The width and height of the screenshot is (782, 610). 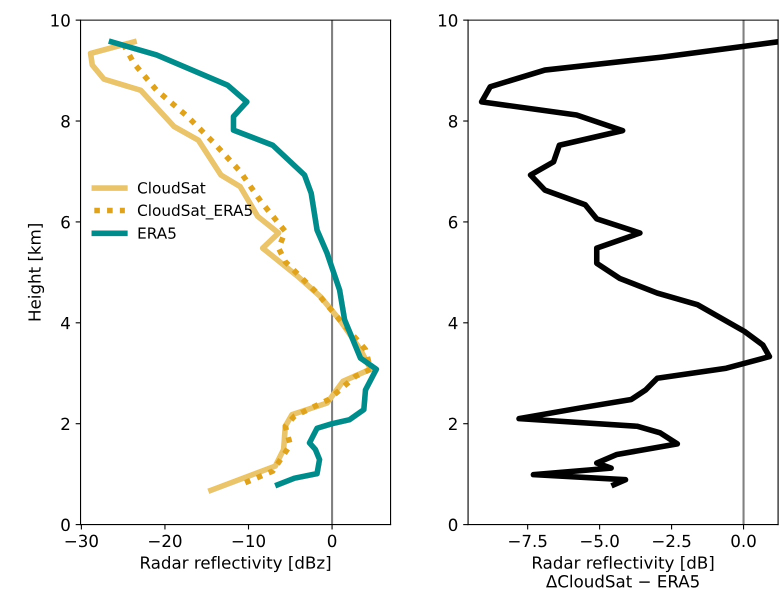 What do you see at coordinates (671, 541) in the screenshot?
I see `x-tick-label: −2.5` at bounding box center [671, 541].